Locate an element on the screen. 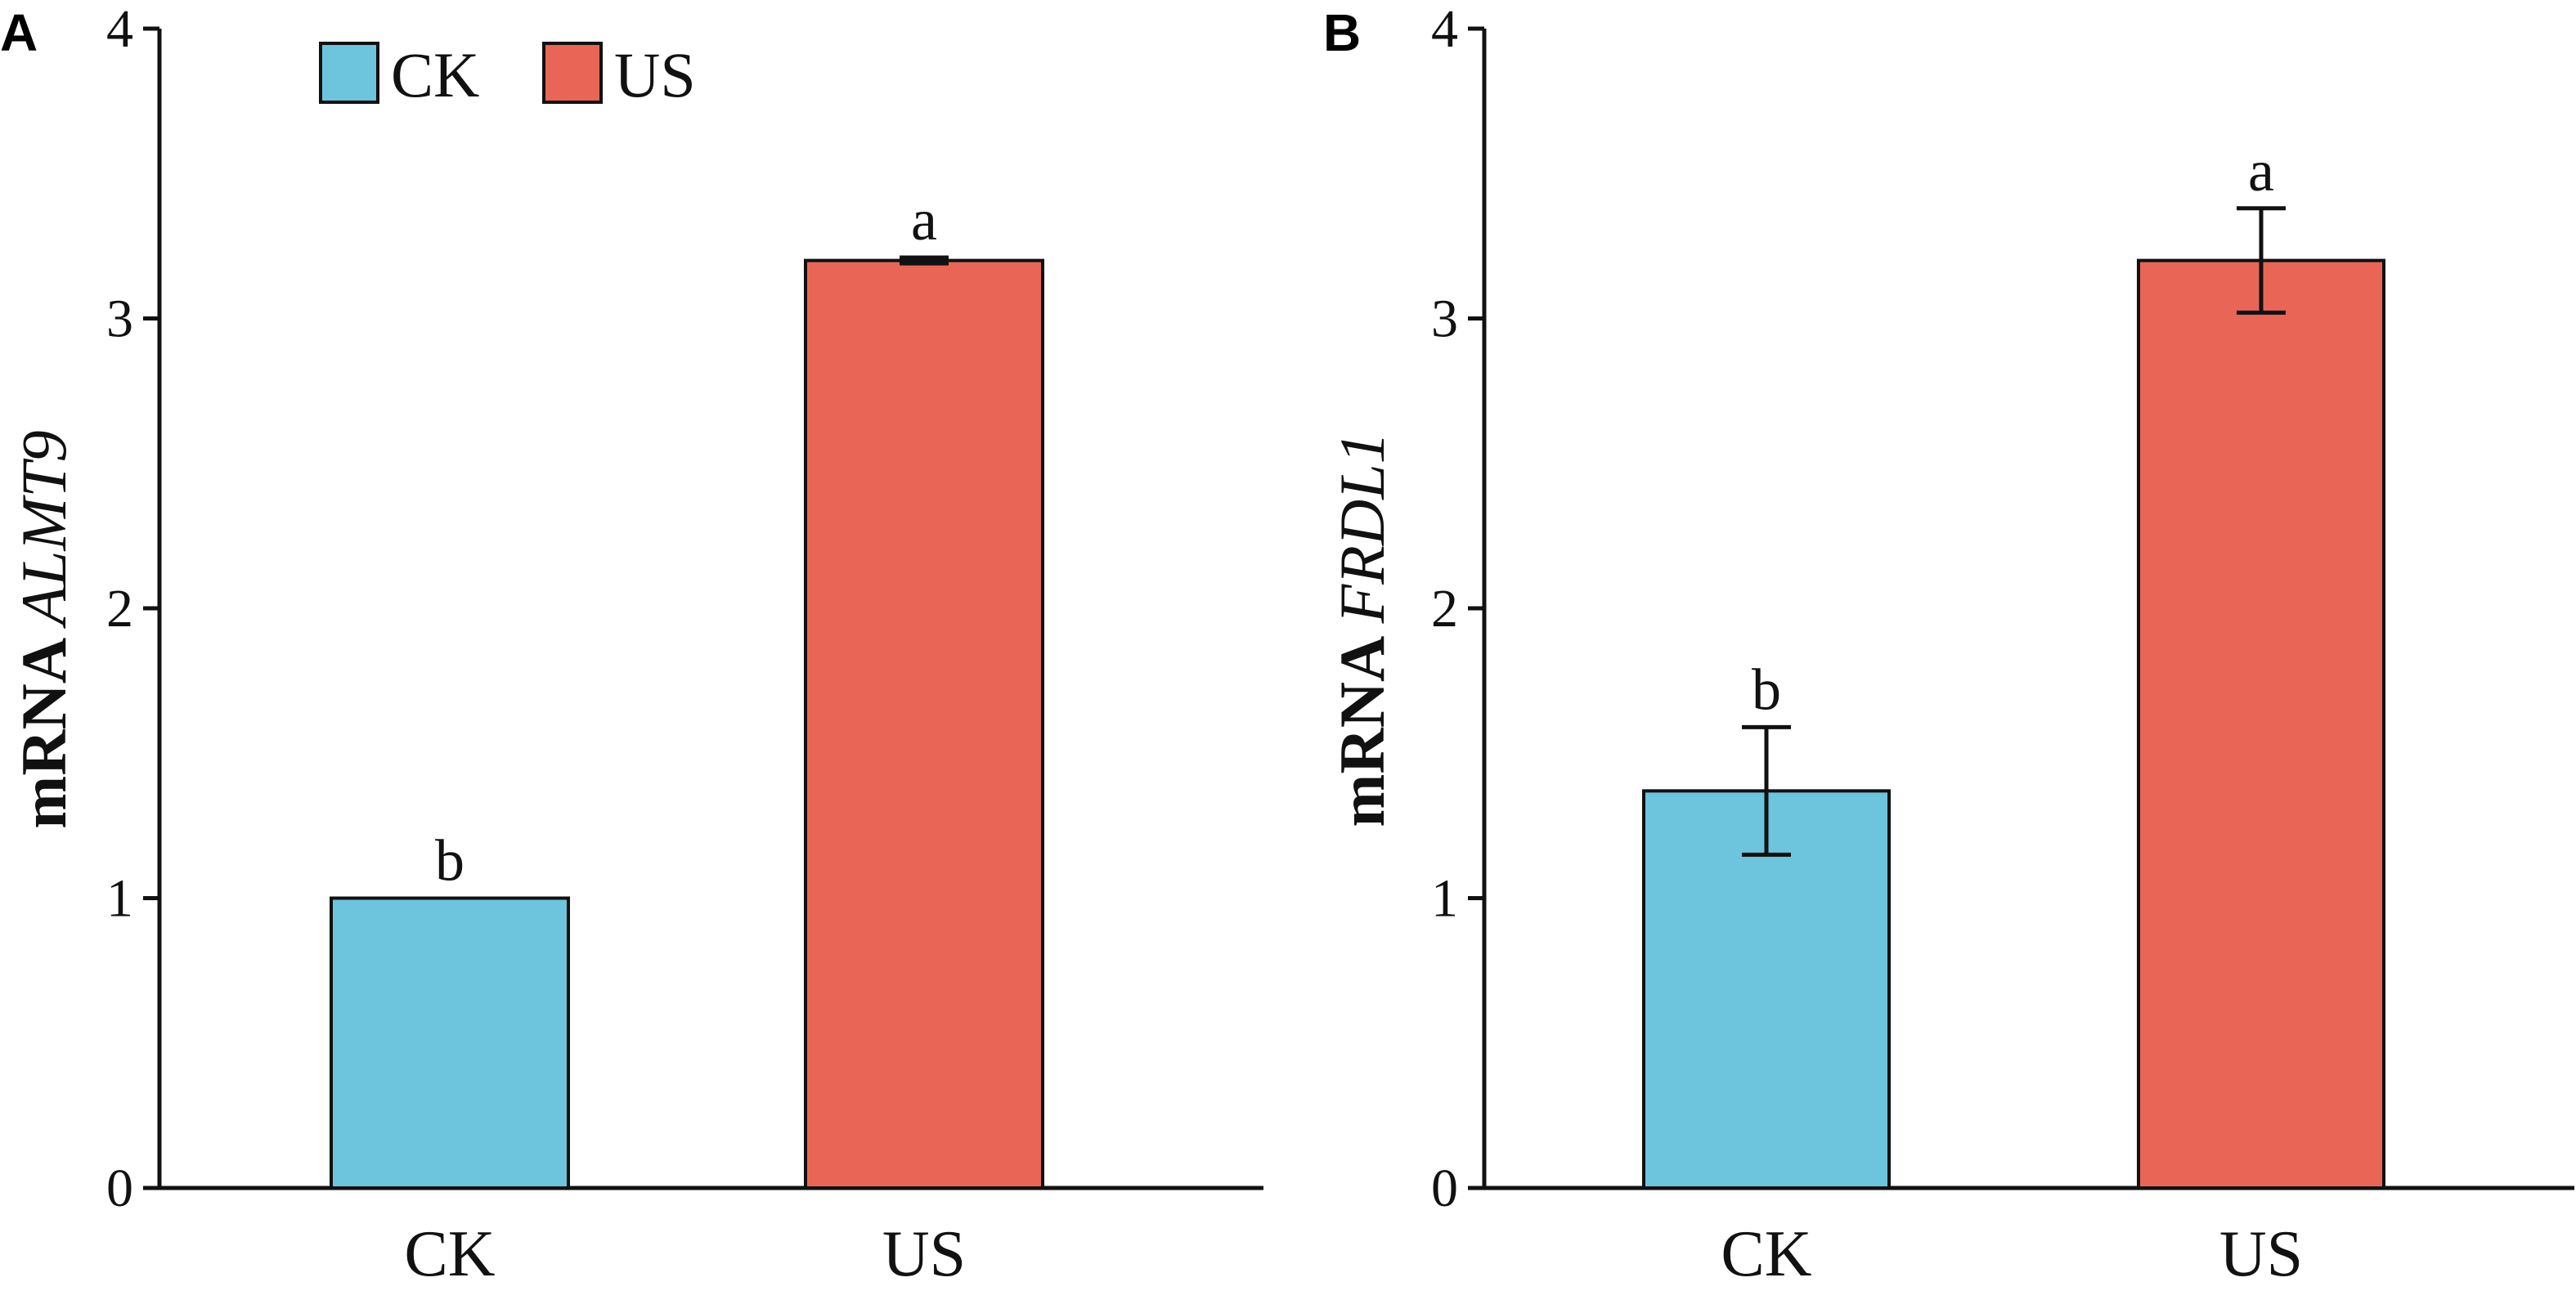 This screenshot has width=2576, height=1291. panel-a-y-tick-label: 0 is located at coordinates (119, 1188).